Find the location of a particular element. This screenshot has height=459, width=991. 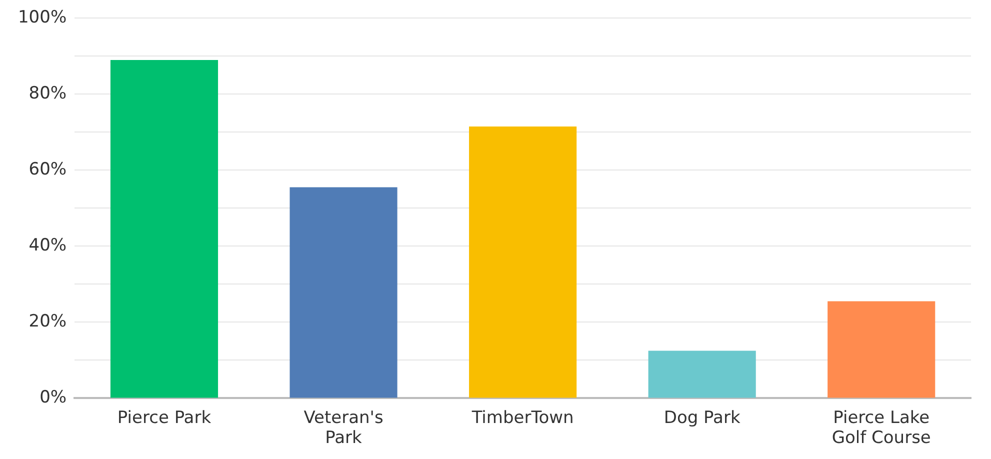

y-tick-label: 60% is located at coordinates (47, 170).